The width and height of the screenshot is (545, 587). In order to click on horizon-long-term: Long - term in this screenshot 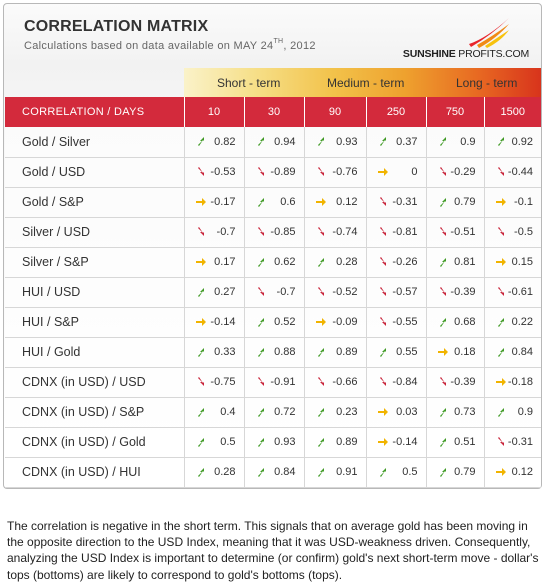, I will do `click(487, 83)`.